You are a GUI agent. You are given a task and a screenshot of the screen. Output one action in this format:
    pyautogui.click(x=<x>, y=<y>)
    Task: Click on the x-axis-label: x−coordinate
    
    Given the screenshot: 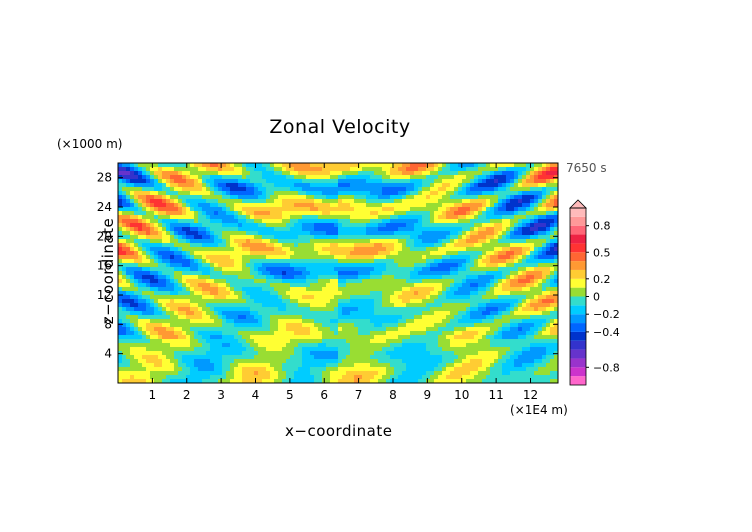 What is the action you would take?
    pyautogui.click(x=339, y=431)
    